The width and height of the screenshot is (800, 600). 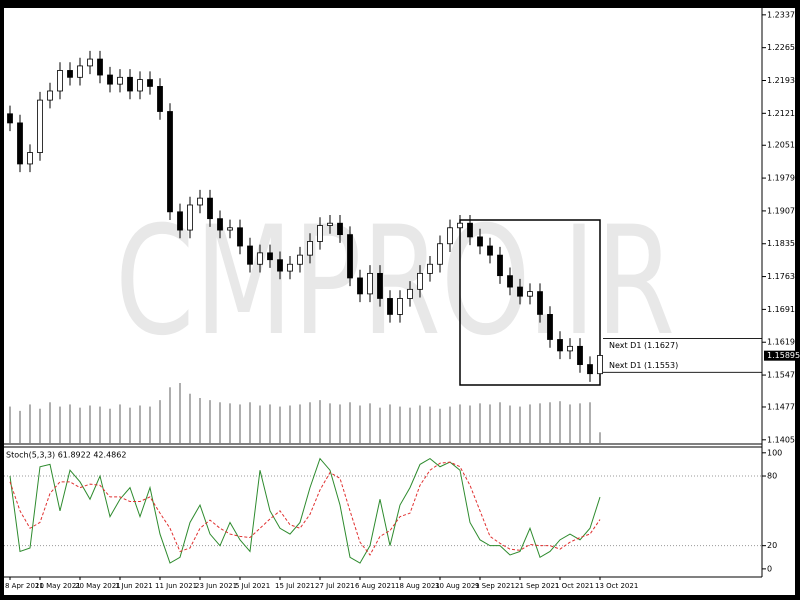 I want to click on x-tick-label: 13 Oct 2021, so click(x=616, y=586).